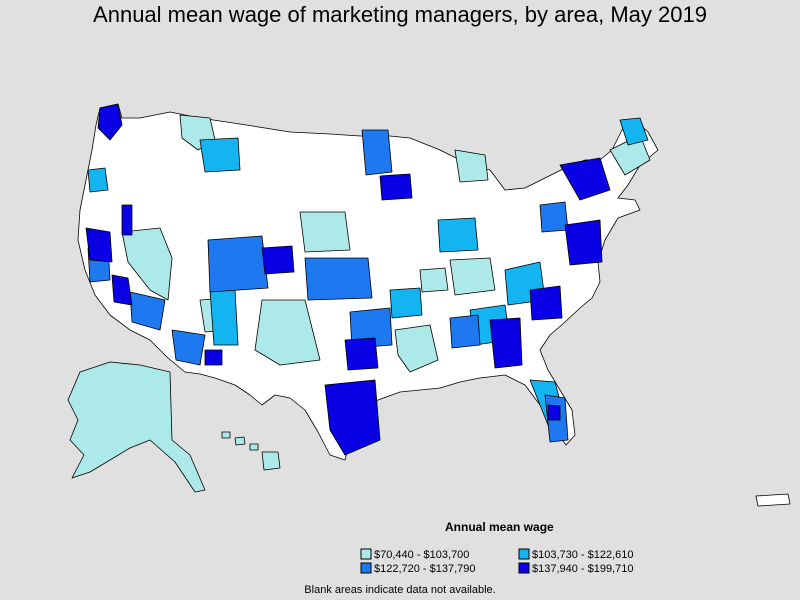  Describe the element at coordinates (400, 590) in the screenshot. I see `footnote: Blank areas indicate data not available.` at that location.